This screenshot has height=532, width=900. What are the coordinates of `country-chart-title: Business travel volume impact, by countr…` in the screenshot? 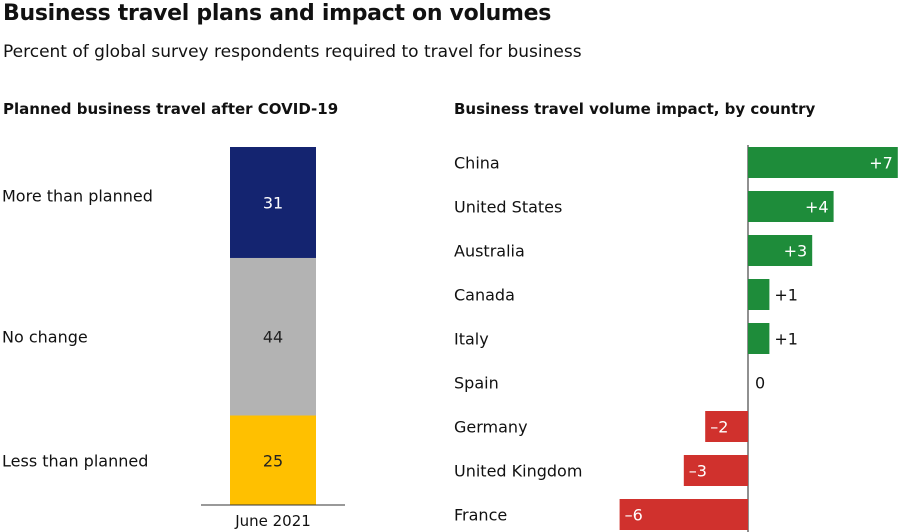 It's located at (635, 109).